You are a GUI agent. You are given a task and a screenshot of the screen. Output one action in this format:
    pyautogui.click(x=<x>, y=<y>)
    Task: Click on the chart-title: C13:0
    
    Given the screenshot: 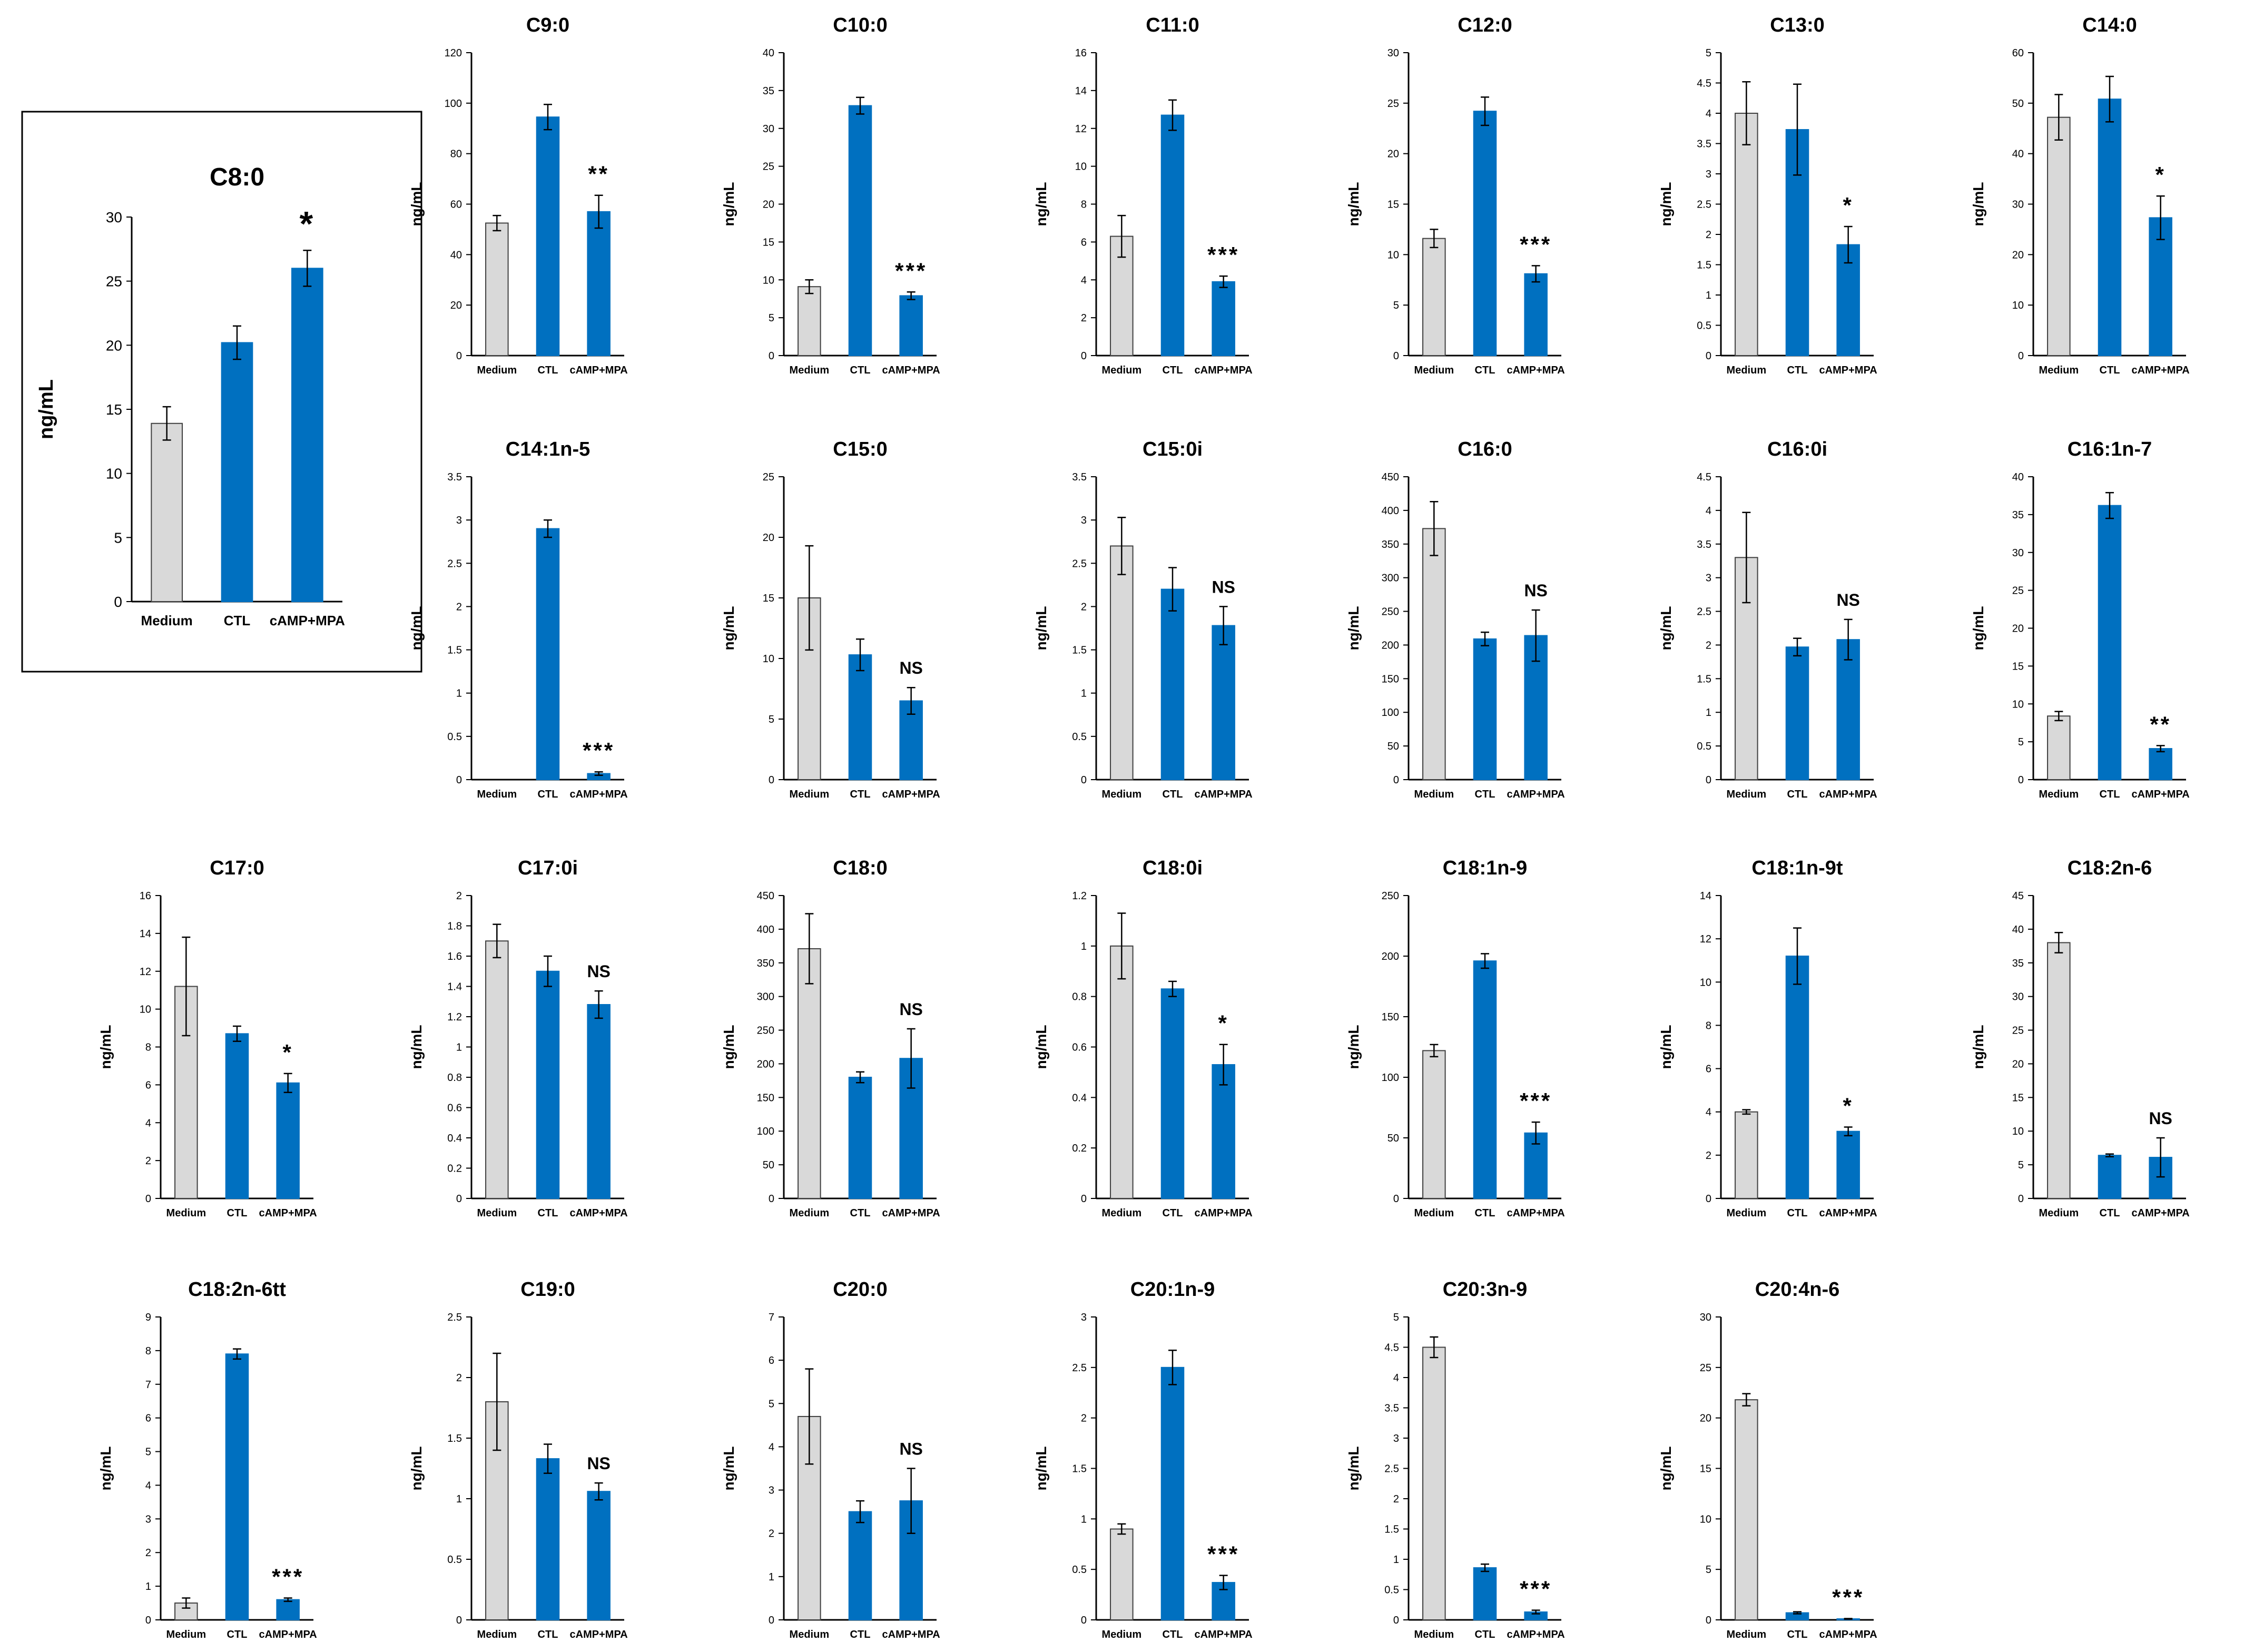 What is the action you would take?
    pyautogui.click(x=1797, y=25)
    